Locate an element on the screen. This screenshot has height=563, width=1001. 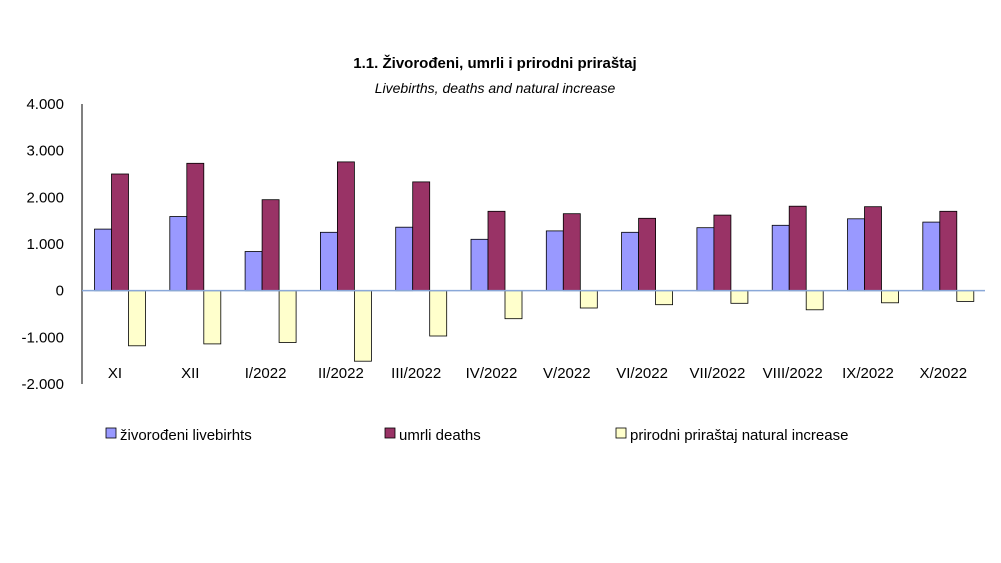
y-tick-label: 2.000 is located at coordinates (45, 197).